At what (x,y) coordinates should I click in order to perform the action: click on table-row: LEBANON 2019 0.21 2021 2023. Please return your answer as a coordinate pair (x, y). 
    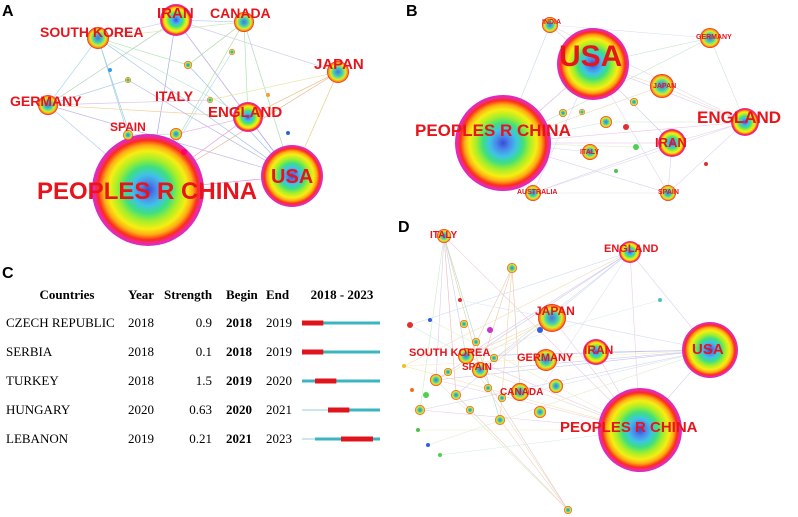
    Looking at the image, I should click on (192, 438).